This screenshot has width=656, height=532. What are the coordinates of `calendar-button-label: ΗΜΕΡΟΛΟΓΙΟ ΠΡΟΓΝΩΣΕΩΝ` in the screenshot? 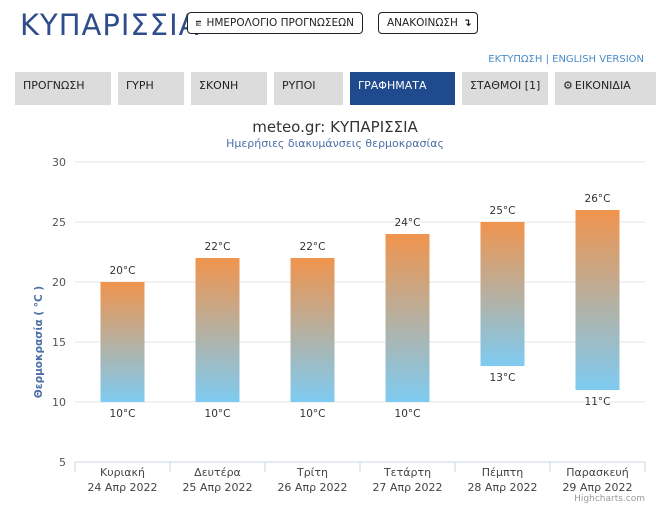 It's located at (280, 23).